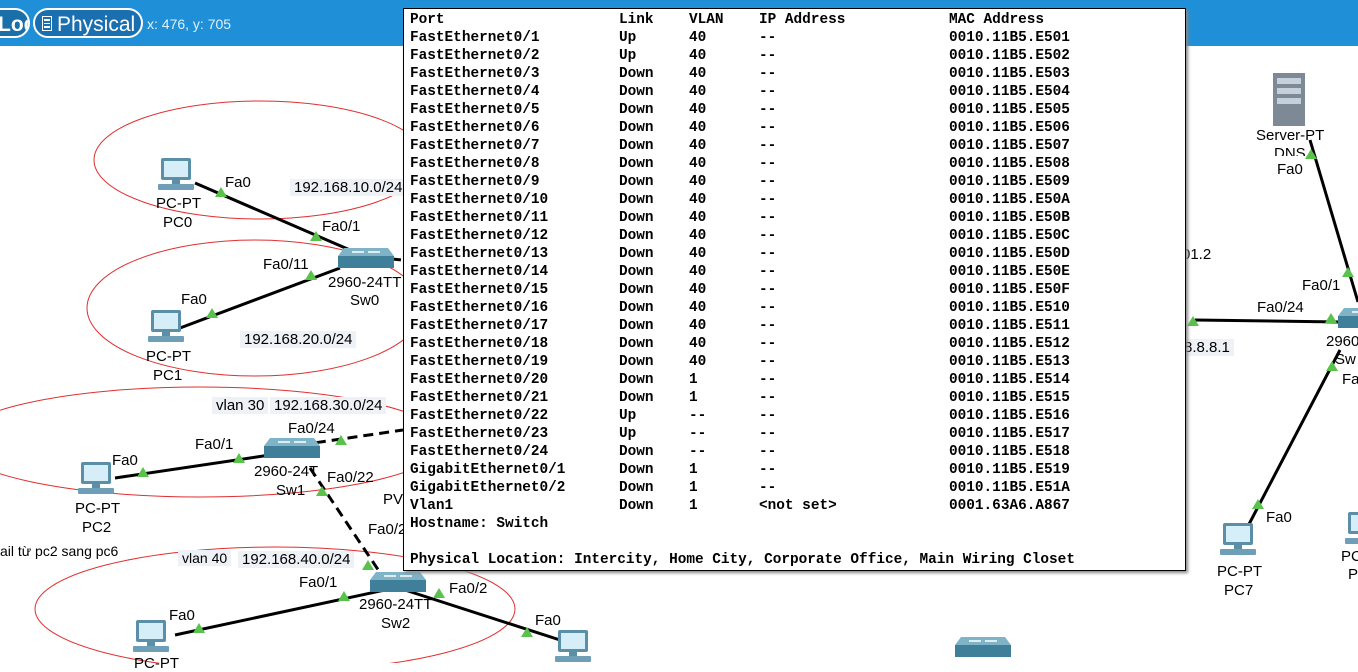  Describe the element at coordinates (59, 551) in the screenshot. I see `canvas-note: ail từ pc2 sang pc6` at that location.